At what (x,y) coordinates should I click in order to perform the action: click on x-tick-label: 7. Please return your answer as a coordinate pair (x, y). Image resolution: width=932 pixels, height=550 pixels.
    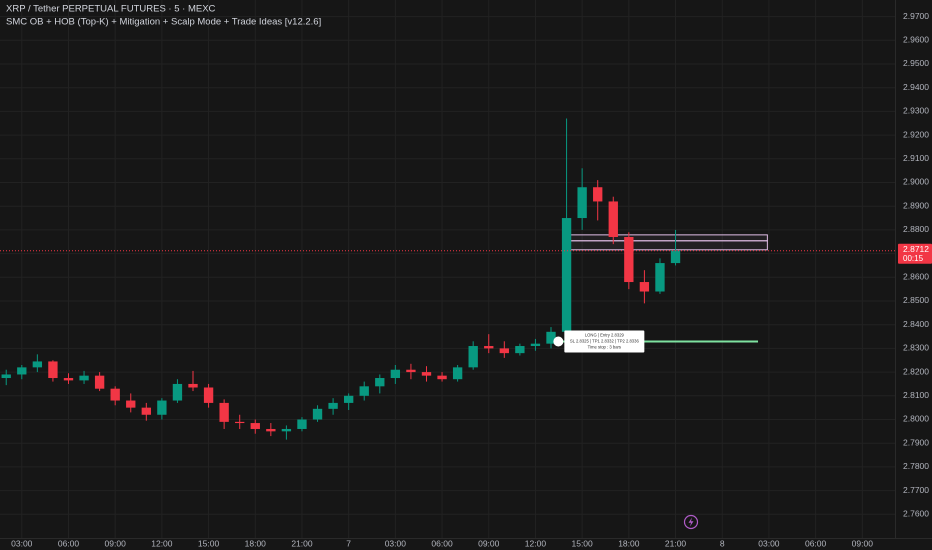
    Looking at the image, I should click on (348, 543).